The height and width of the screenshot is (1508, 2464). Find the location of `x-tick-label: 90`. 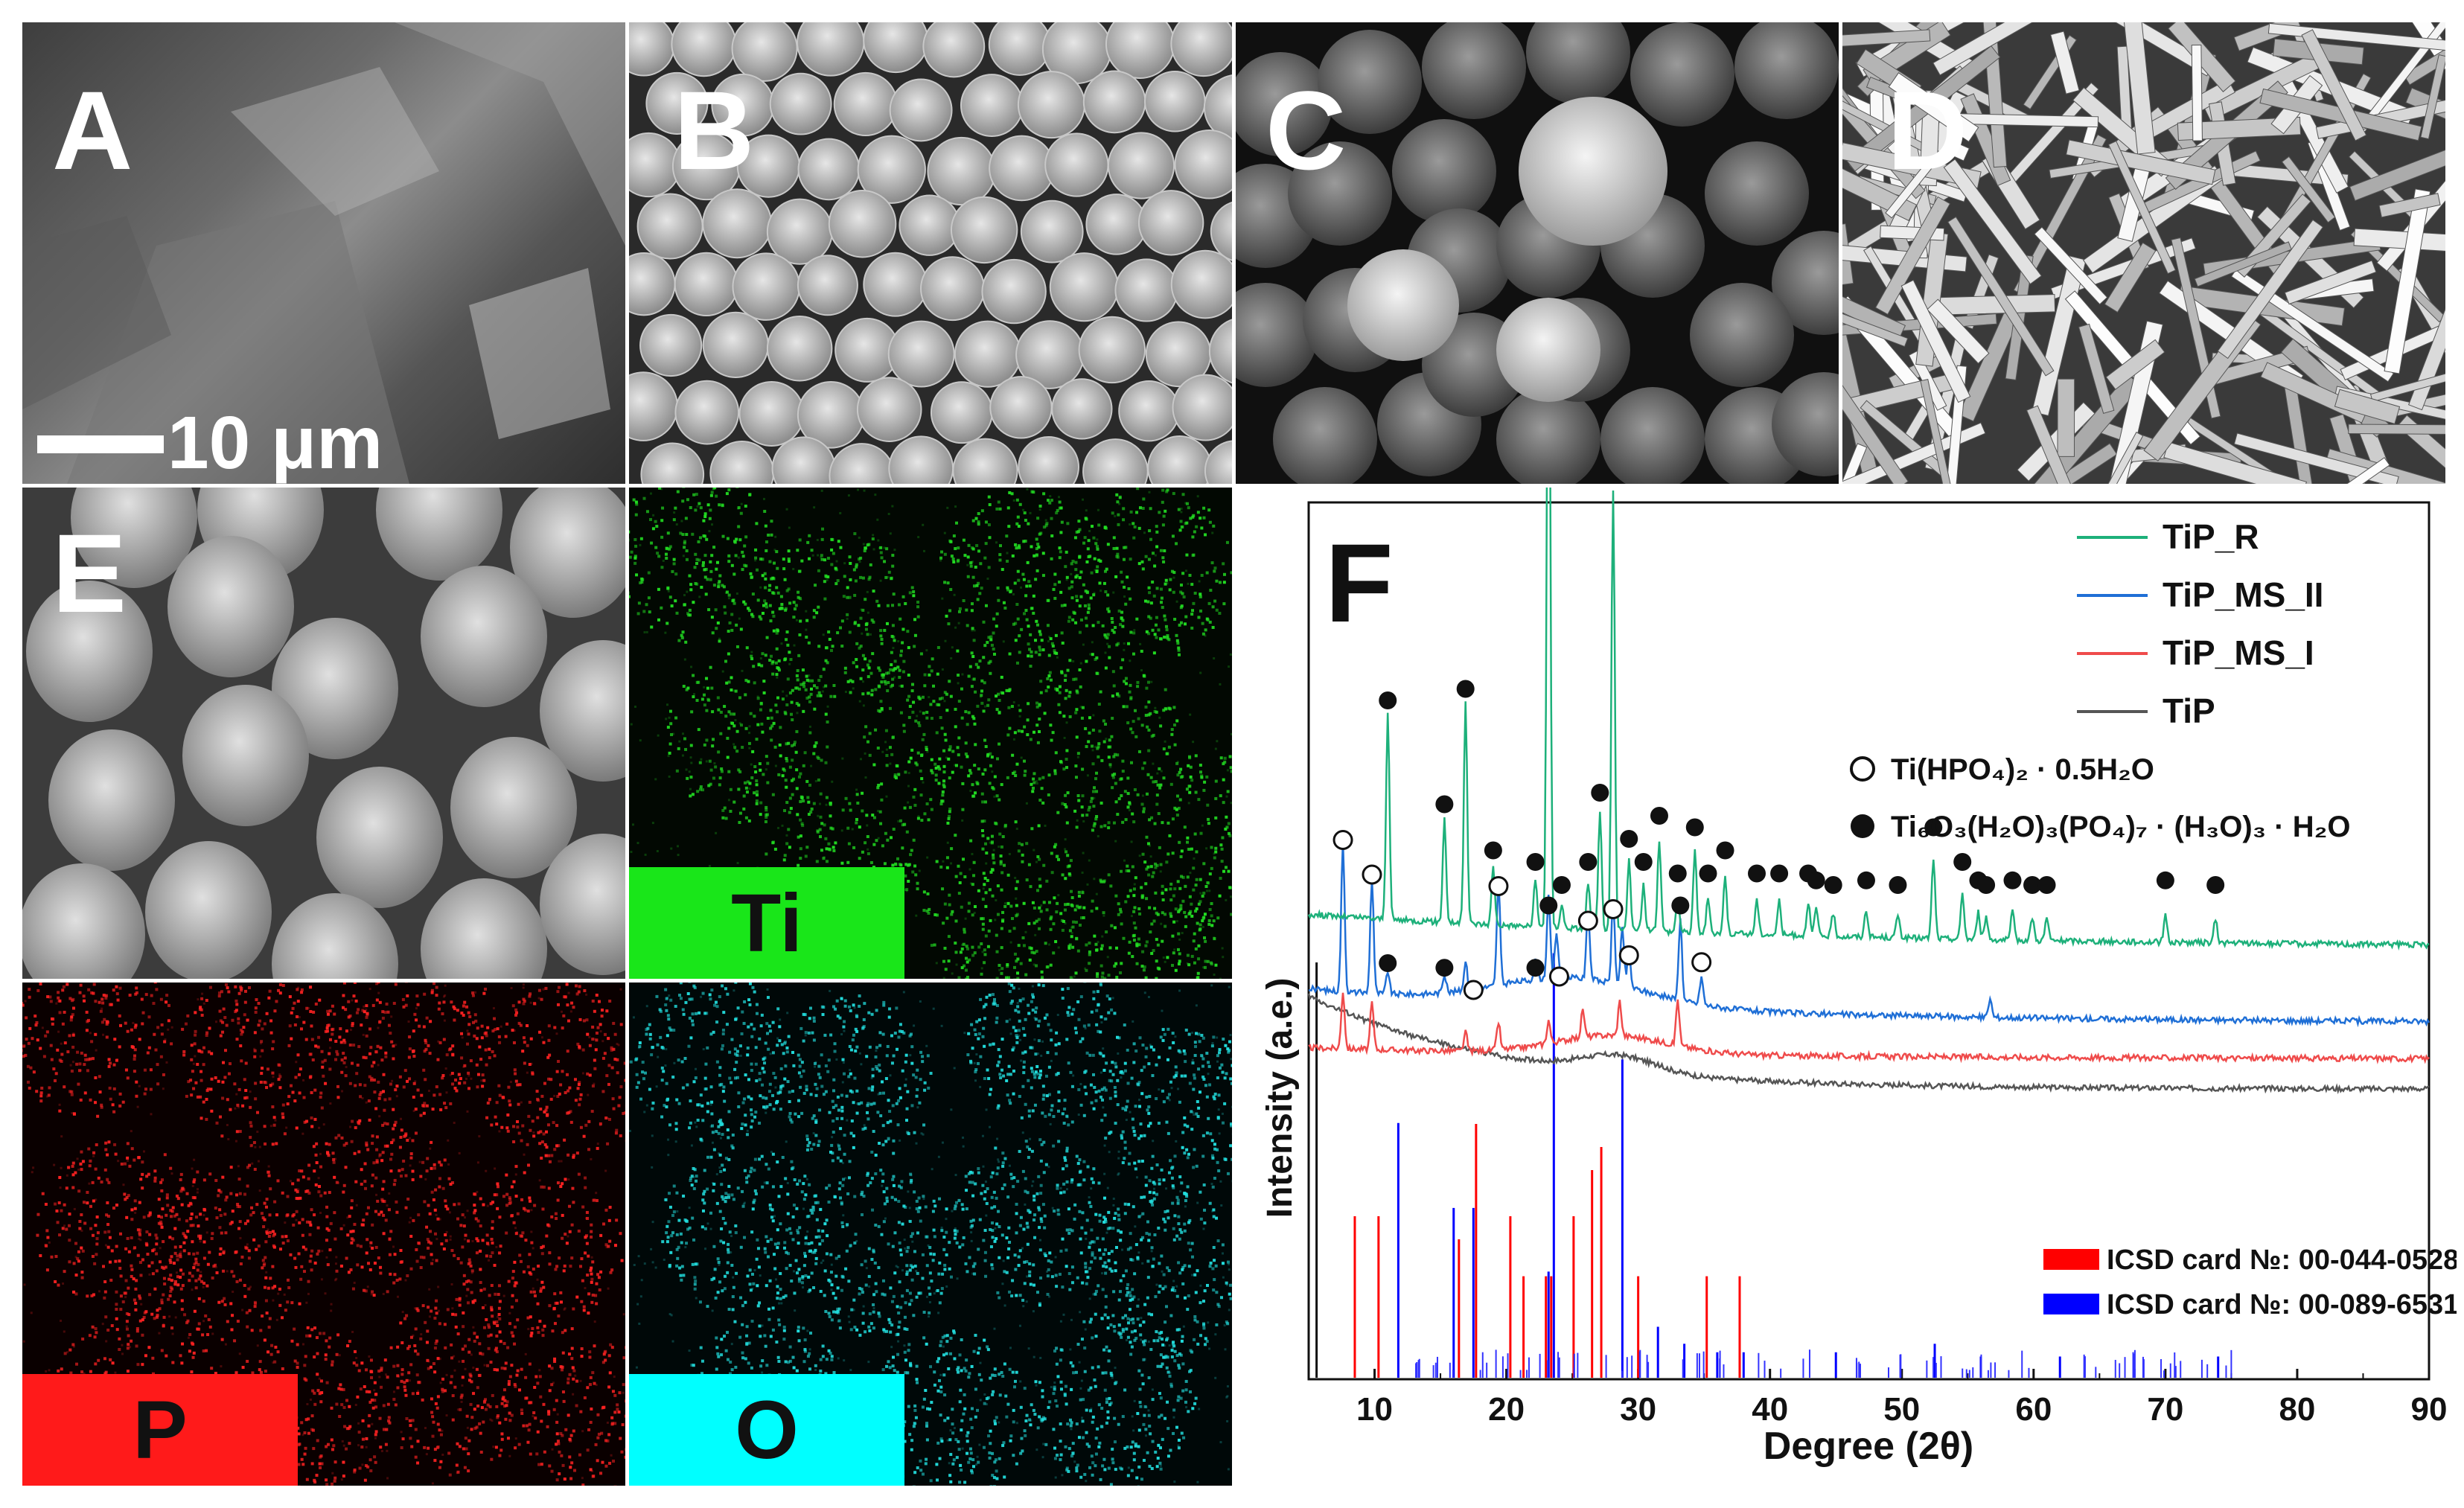

x-tick-label: 90 is located at coordinates (2430, 1409).